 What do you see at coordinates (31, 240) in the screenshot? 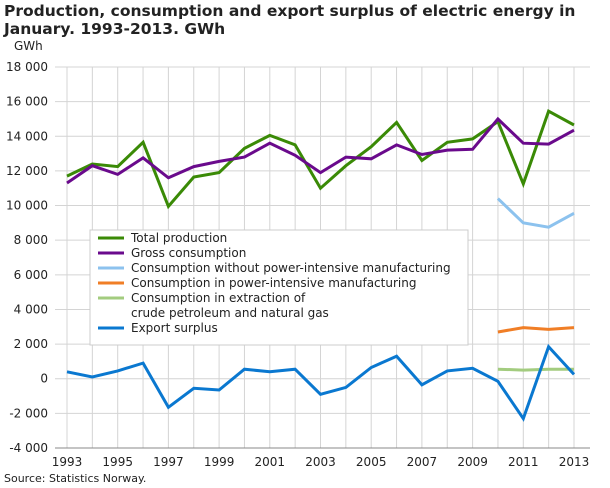
I see `y-tick-label: 8 000` at bounding box center [31, 240].